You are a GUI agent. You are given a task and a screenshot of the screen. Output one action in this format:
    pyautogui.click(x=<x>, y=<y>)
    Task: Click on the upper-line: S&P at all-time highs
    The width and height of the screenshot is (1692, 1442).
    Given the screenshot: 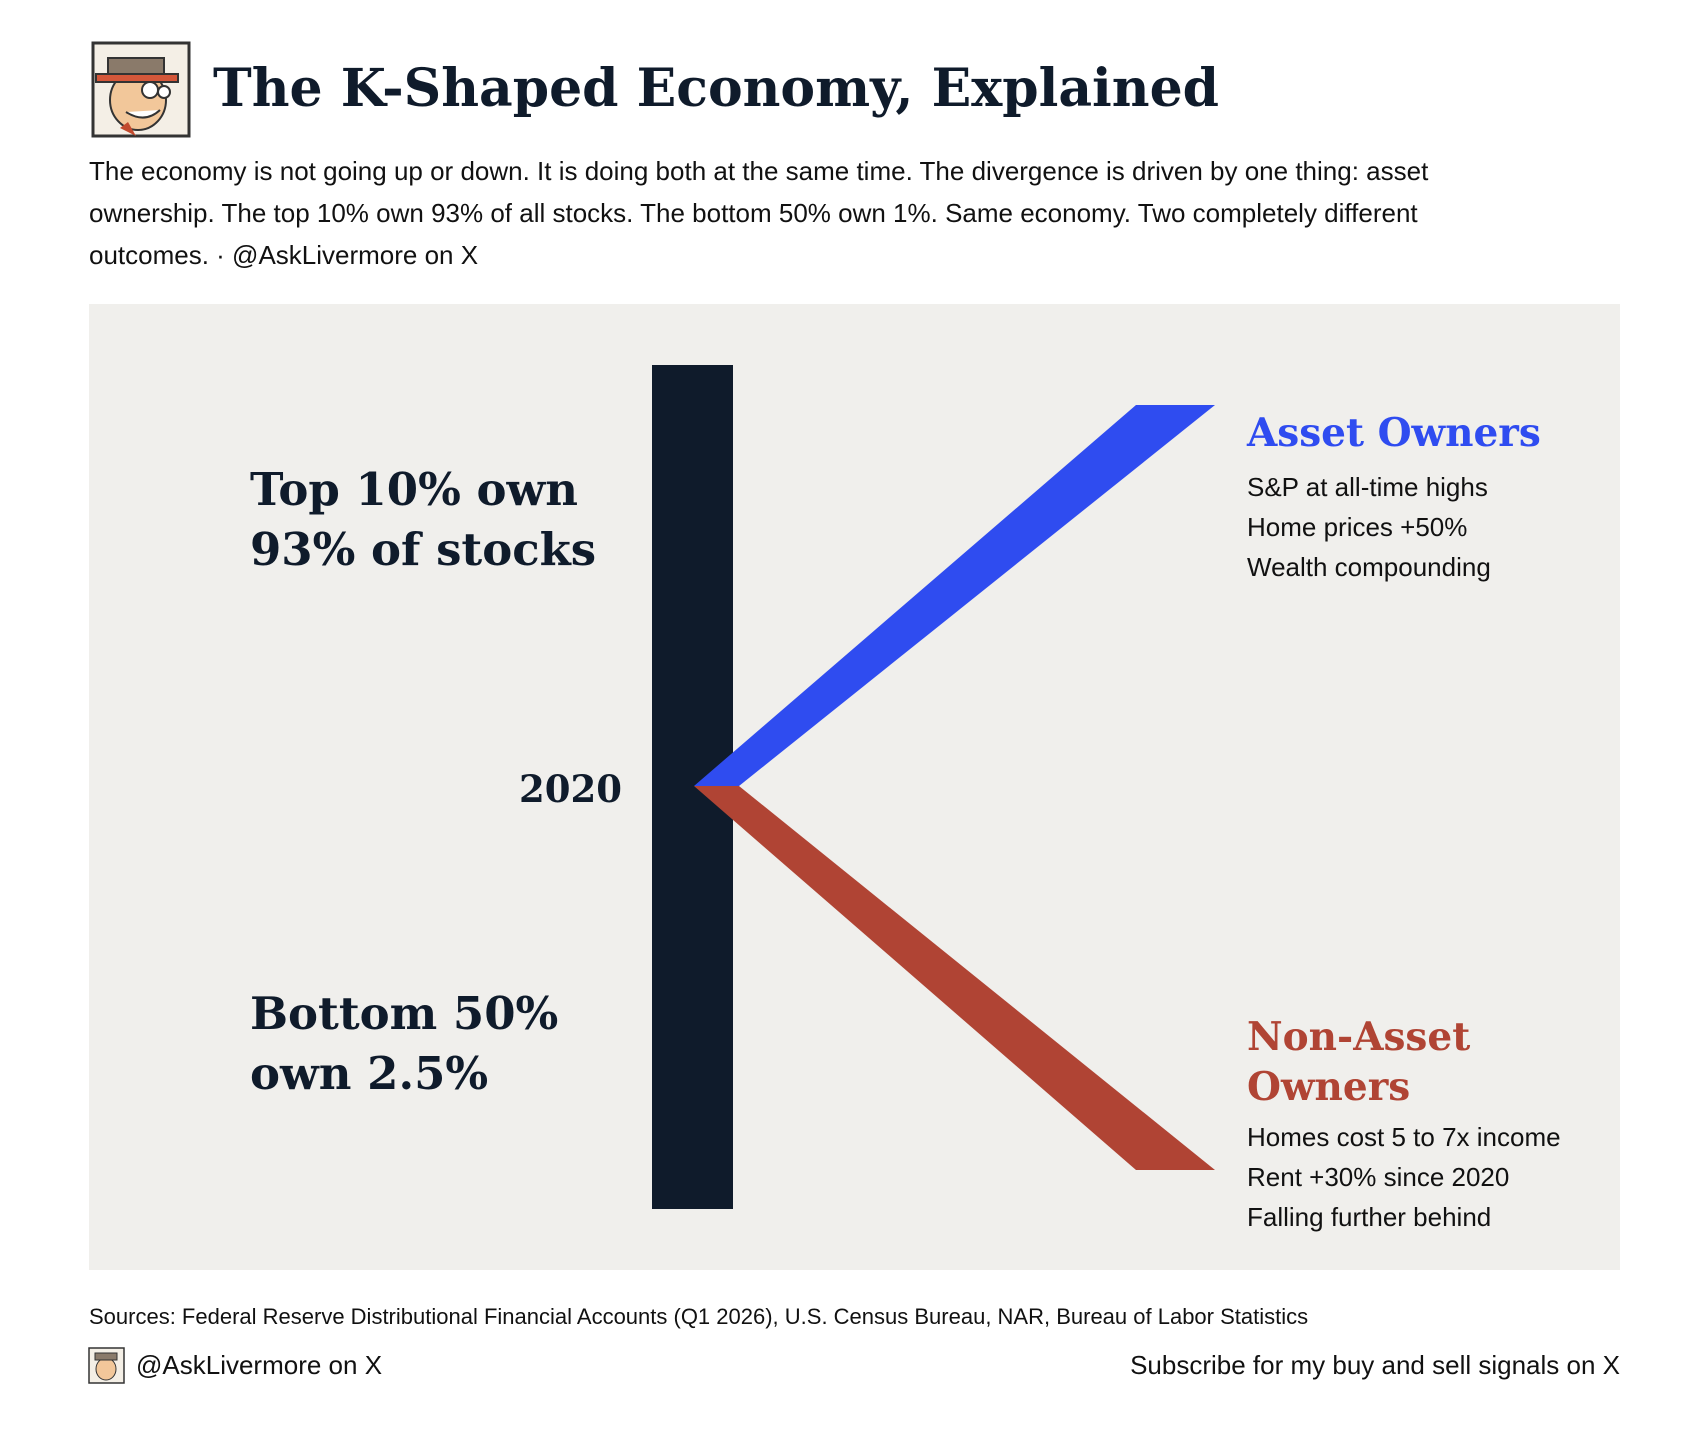 What is the action you would take?
    pyautogui.click(x=1367, y=487)
    